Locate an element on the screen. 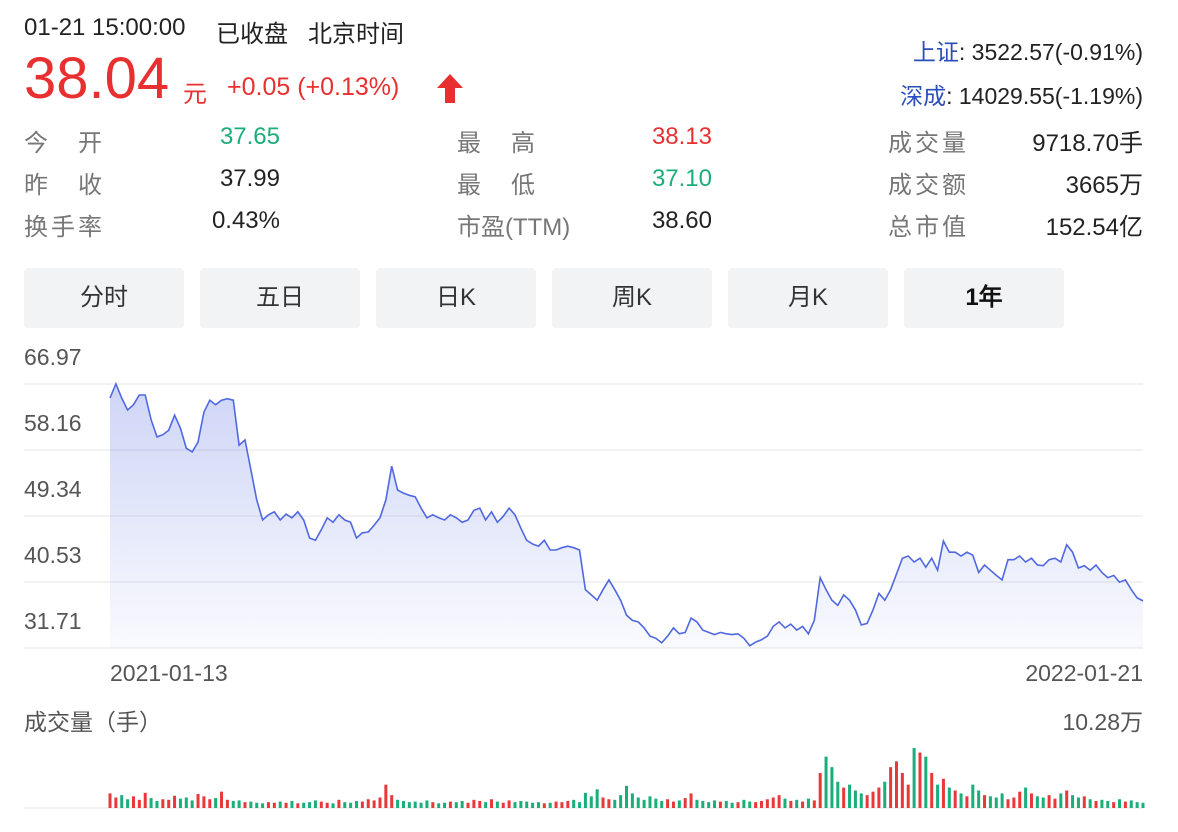 This screenshot has width=1178, height=832. x-tick-label: 2022-01-21 is located at coordinates (1084, 673).